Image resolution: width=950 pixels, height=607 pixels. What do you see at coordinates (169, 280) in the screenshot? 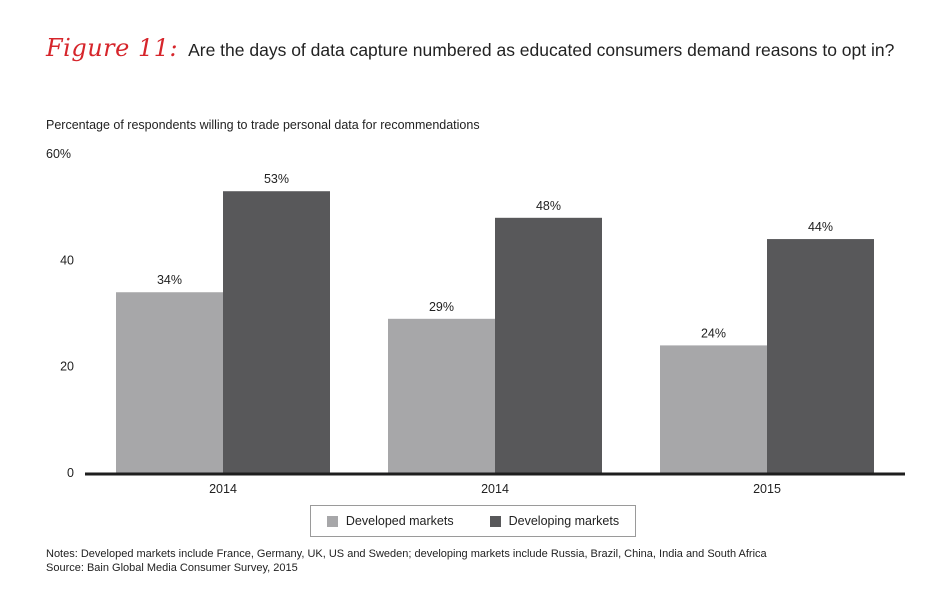
I see `data-label-developed-0: 34%` at bounding box center [169, 280].